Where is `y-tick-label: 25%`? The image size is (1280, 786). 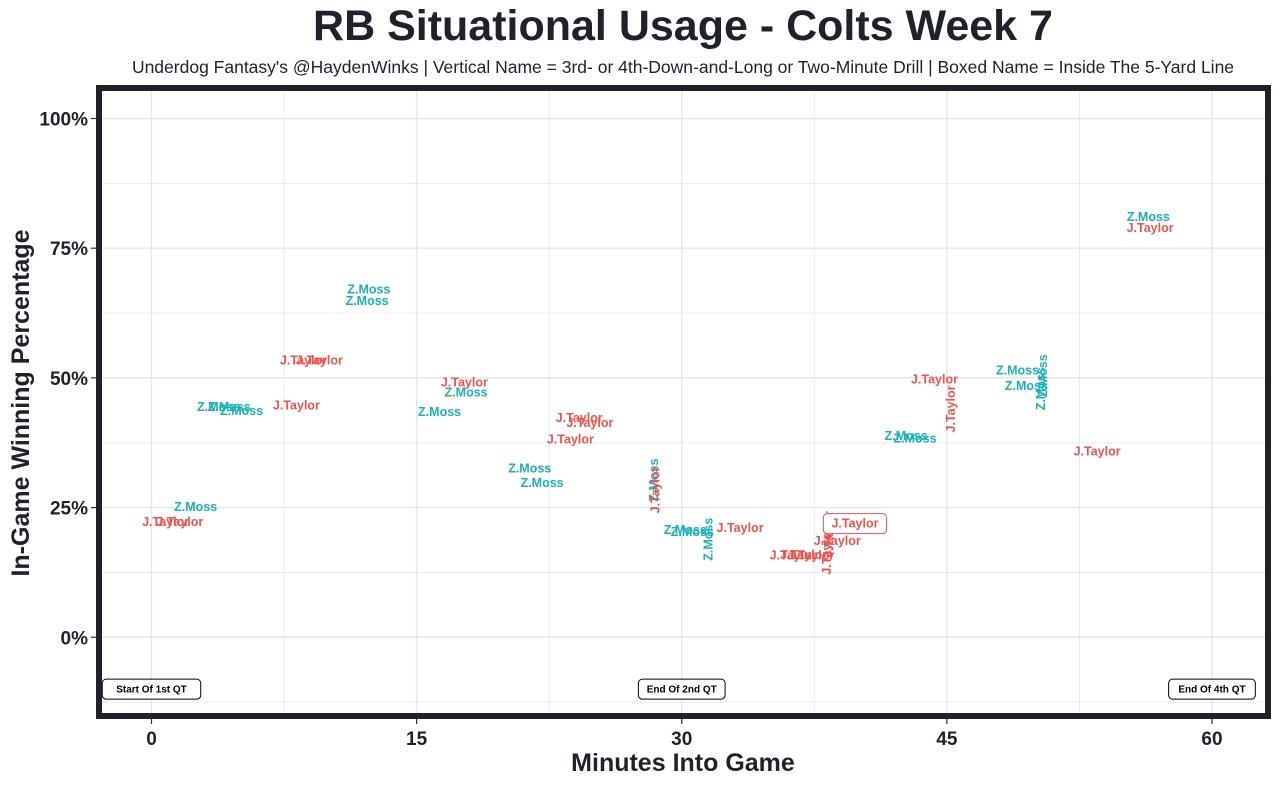
y-tick-label: 25% is located at coordinates (69, 509).